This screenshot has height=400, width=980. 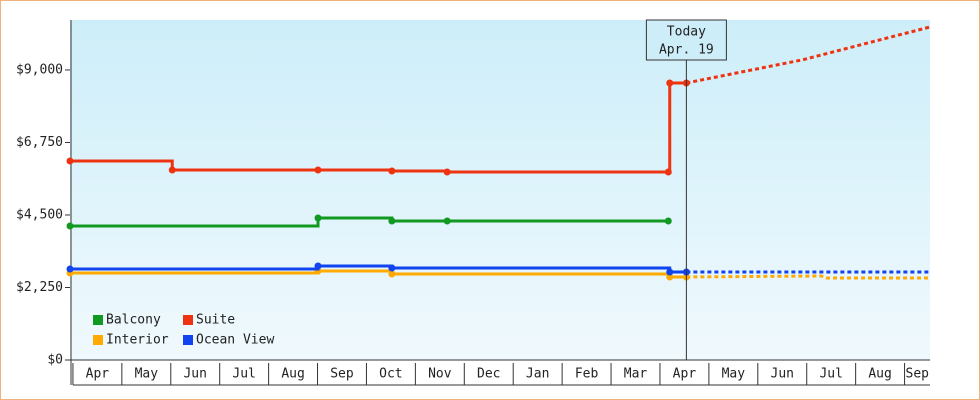 What do you see at coordinates (55, 360) in the screenshot?
I see `y-tick-label: $0` at bounding box center [55, 360].